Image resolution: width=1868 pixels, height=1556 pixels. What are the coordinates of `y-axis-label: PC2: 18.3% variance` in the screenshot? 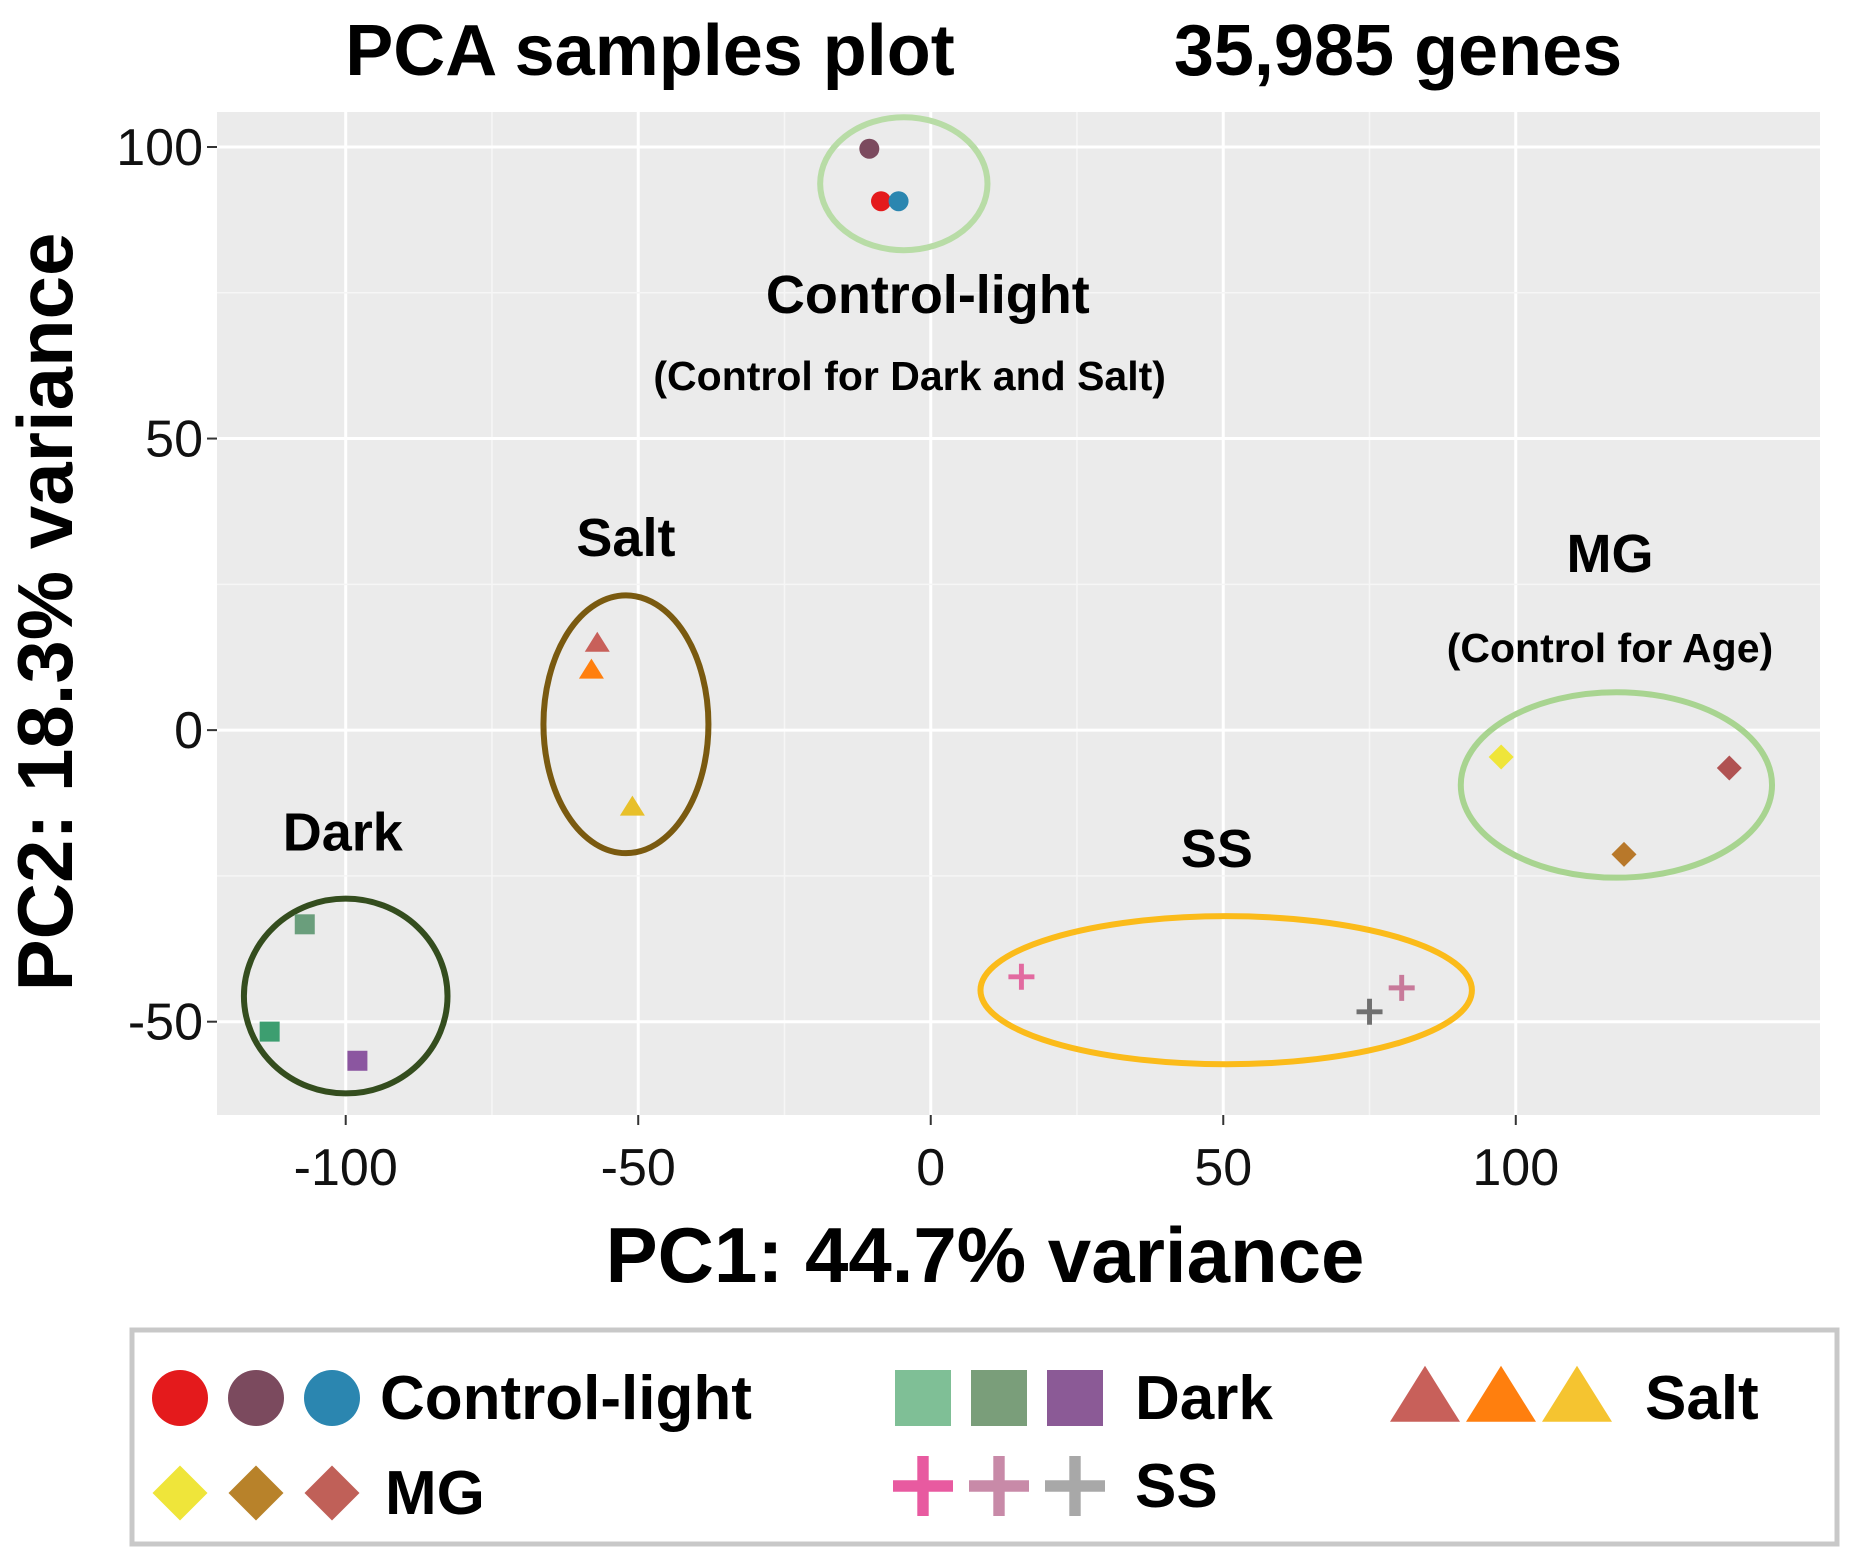 It's located at (45, 612).